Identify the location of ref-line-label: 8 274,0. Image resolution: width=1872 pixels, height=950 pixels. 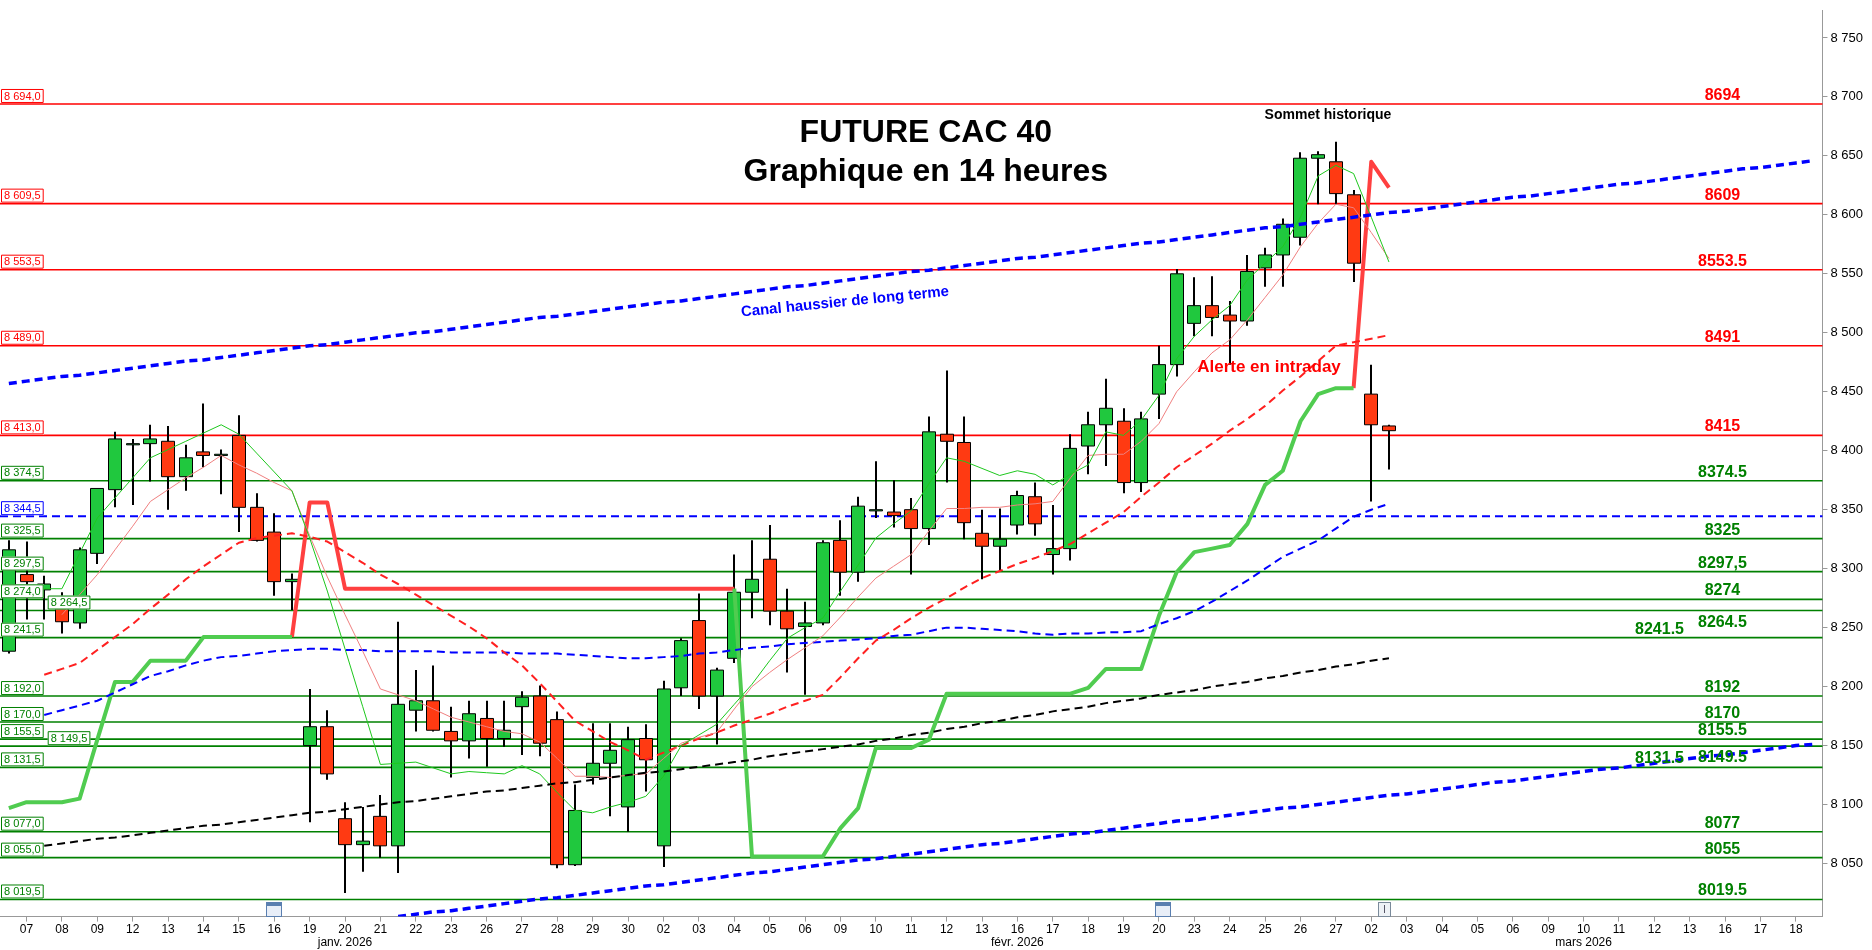
(22, 590).